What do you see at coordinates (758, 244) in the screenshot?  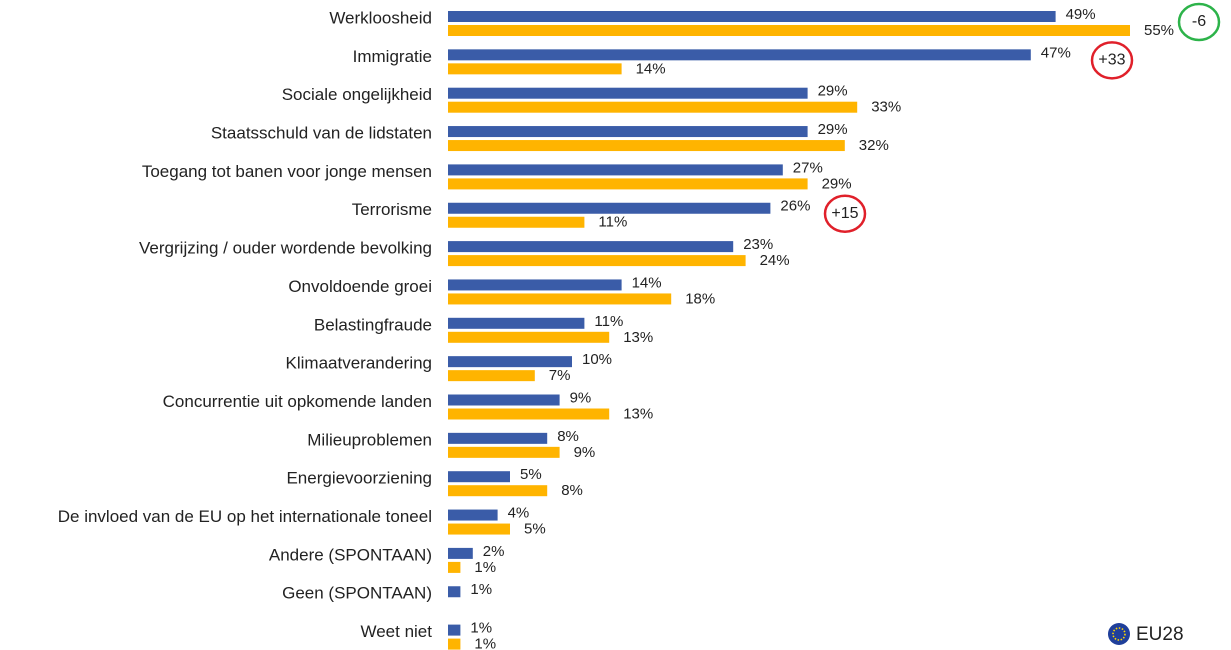 I see `value-label: 23%` at bounding box center [758, 244].